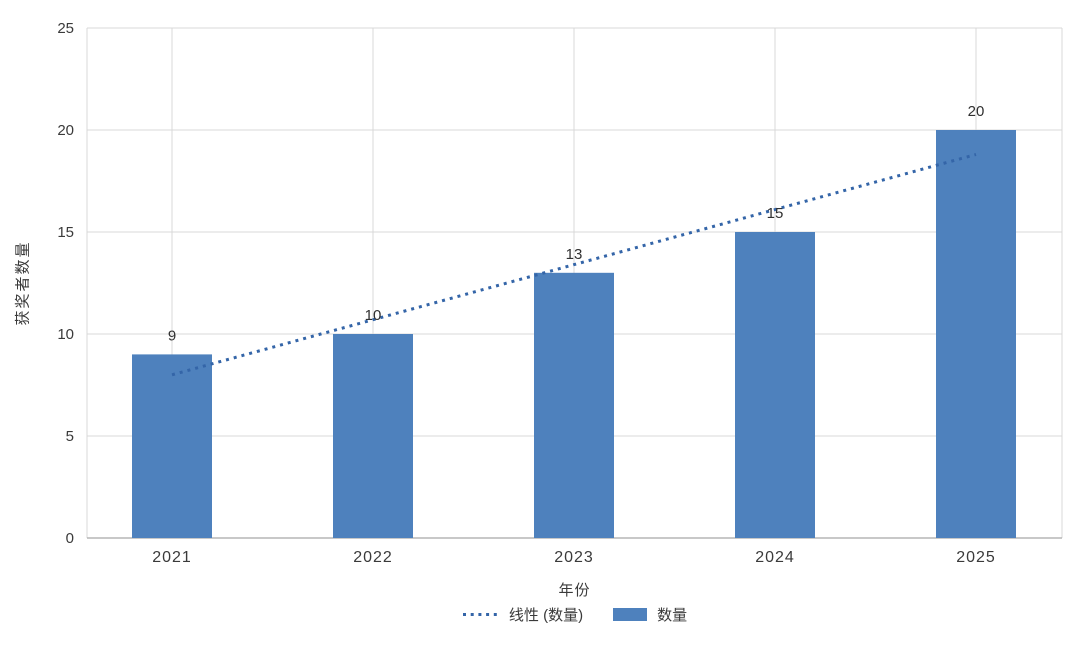 Image resolution: width=1080 pixels, height=648 pixels. I want to click on data-label: 13, so click(574, 254).